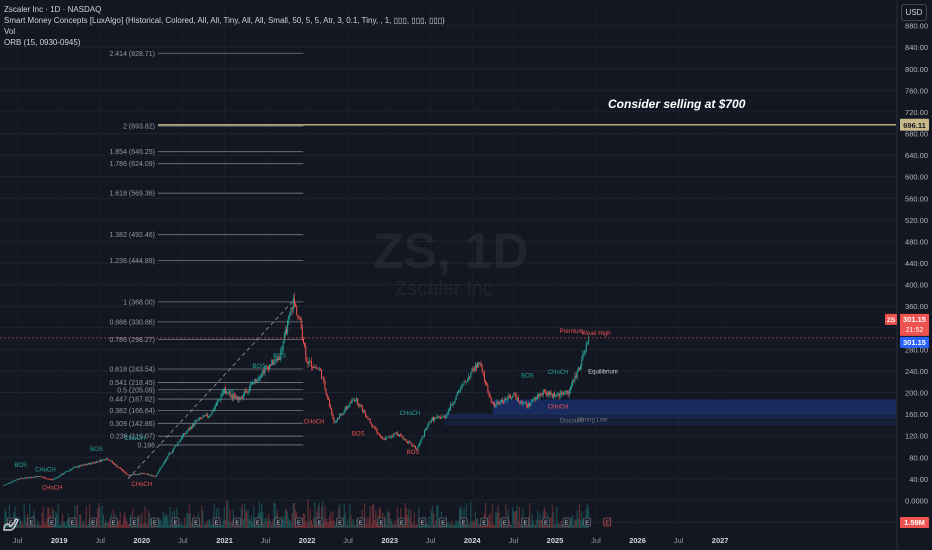 The image size is (932, 550). What do you see at coordinates (42, 42) in the screenshot?
I see `orb-indicator-legend: ORB (15, 0930-0945)` at bounding box center [42, 42].